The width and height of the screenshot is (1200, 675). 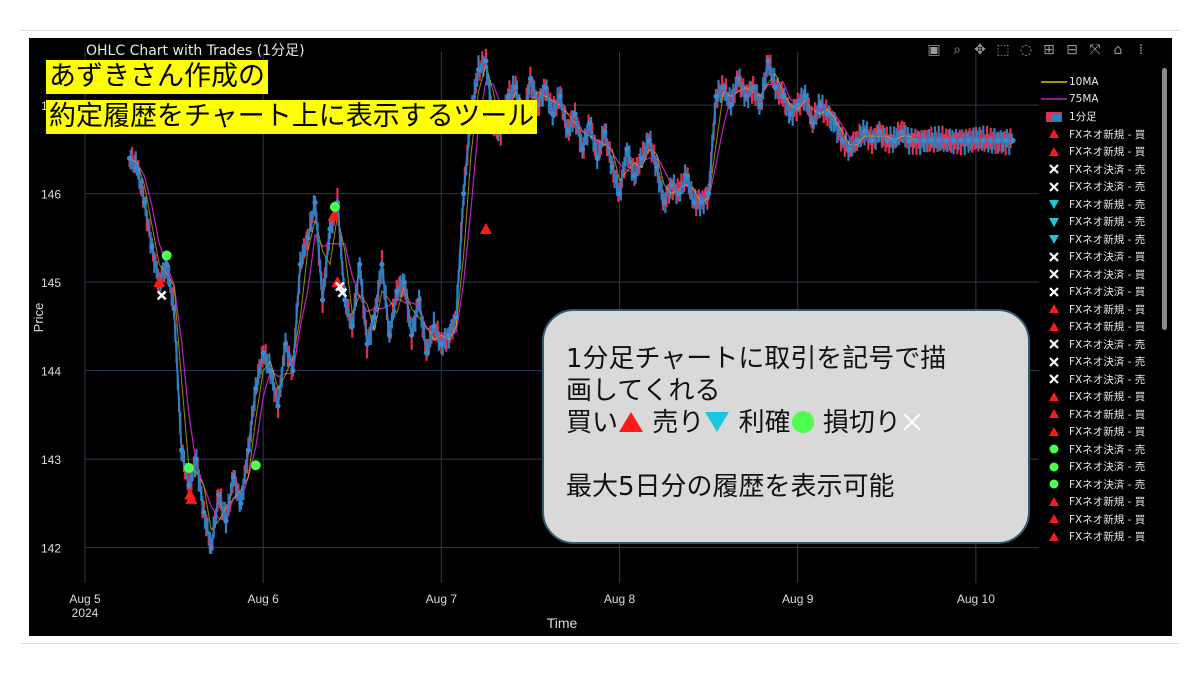 I want to click on autoscale-icon: ⤧, so click(x=1095, y=50).